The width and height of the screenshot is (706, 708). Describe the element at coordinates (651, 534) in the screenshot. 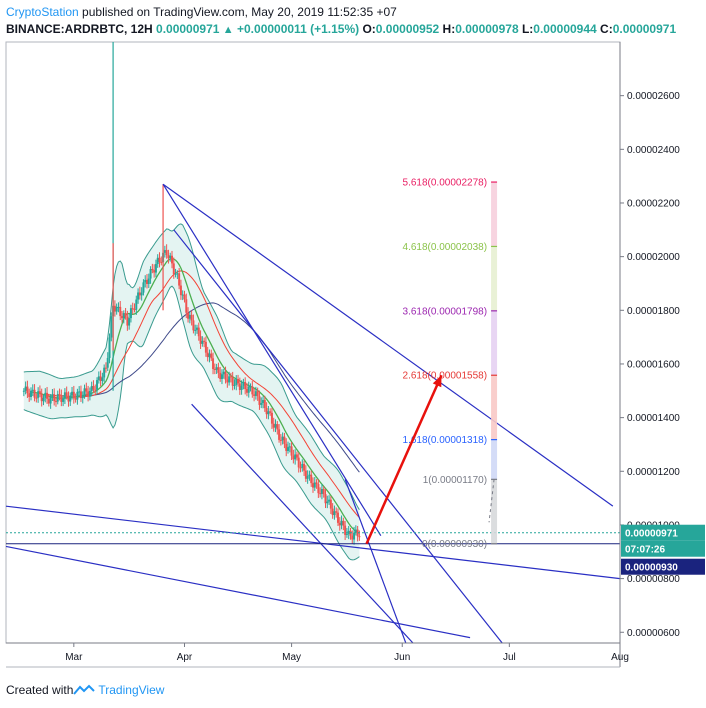

I see `last-price-tag: 0.00000971` at that location.